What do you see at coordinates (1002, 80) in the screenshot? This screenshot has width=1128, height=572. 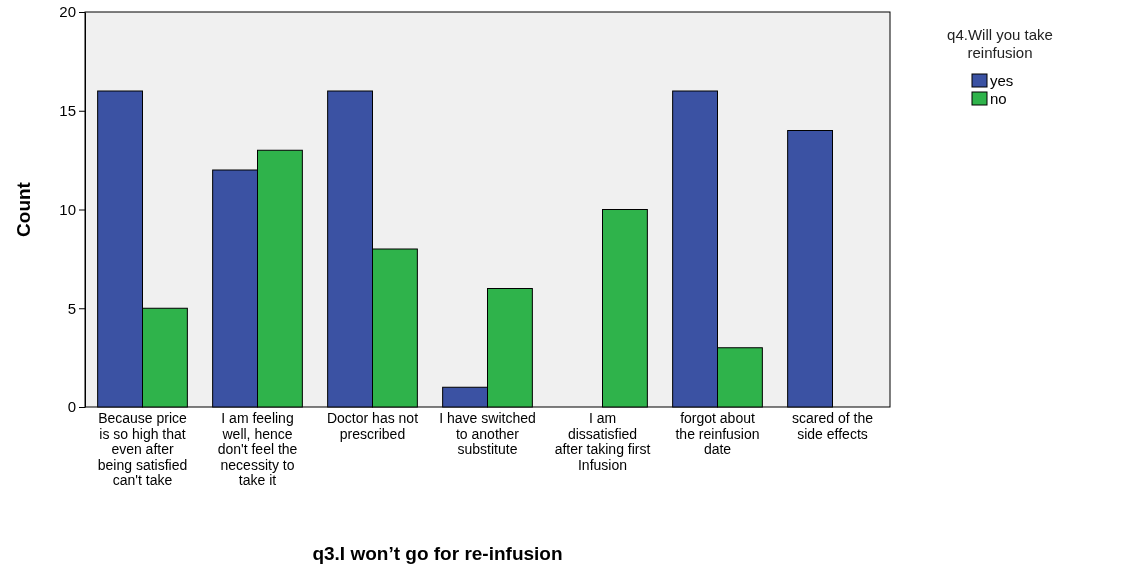 I see `legend-label: yes` at bounding box center [1002, 80].